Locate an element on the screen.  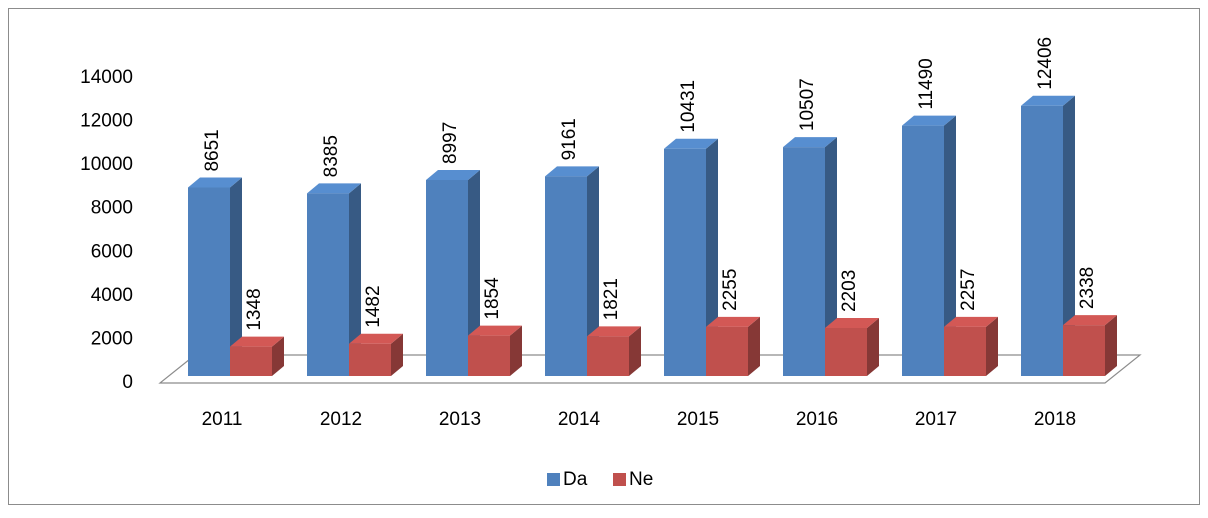
value-label: 11490 is located at coordinates (926, 83).